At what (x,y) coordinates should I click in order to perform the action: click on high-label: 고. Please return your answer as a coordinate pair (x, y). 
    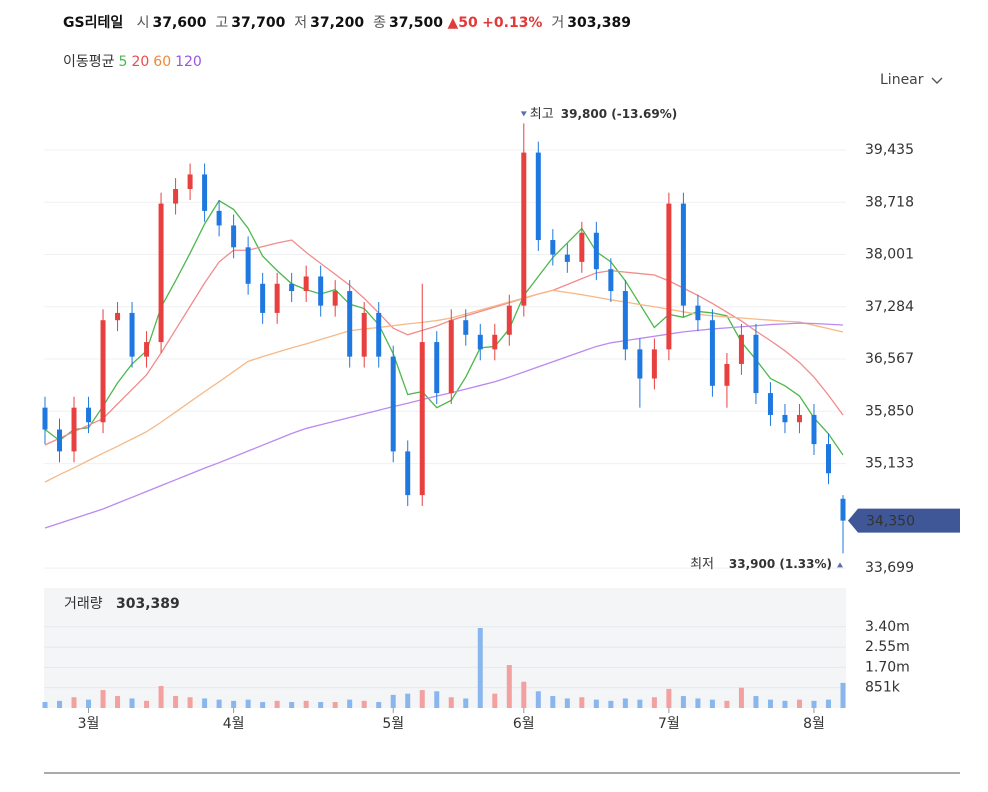
    Looking at the image, I should click on (222, 23).